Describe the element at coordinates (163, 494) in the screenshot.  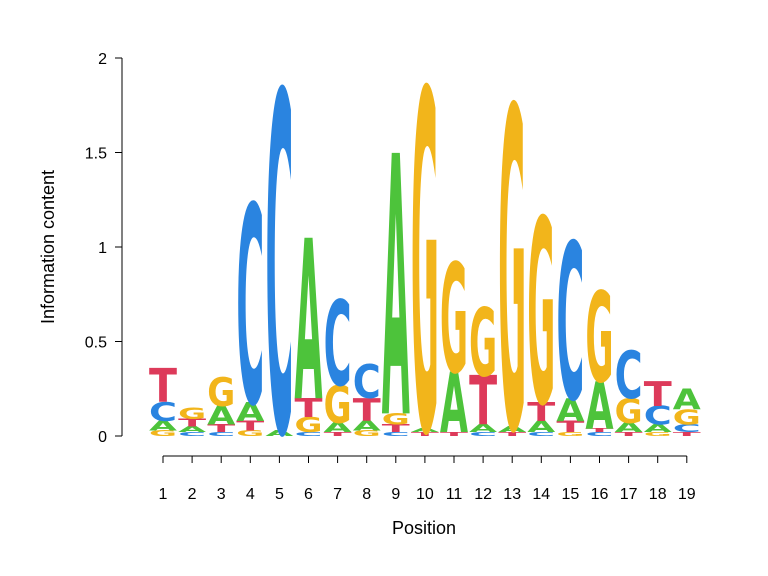
I see `x-tick-label: 1` at that location.